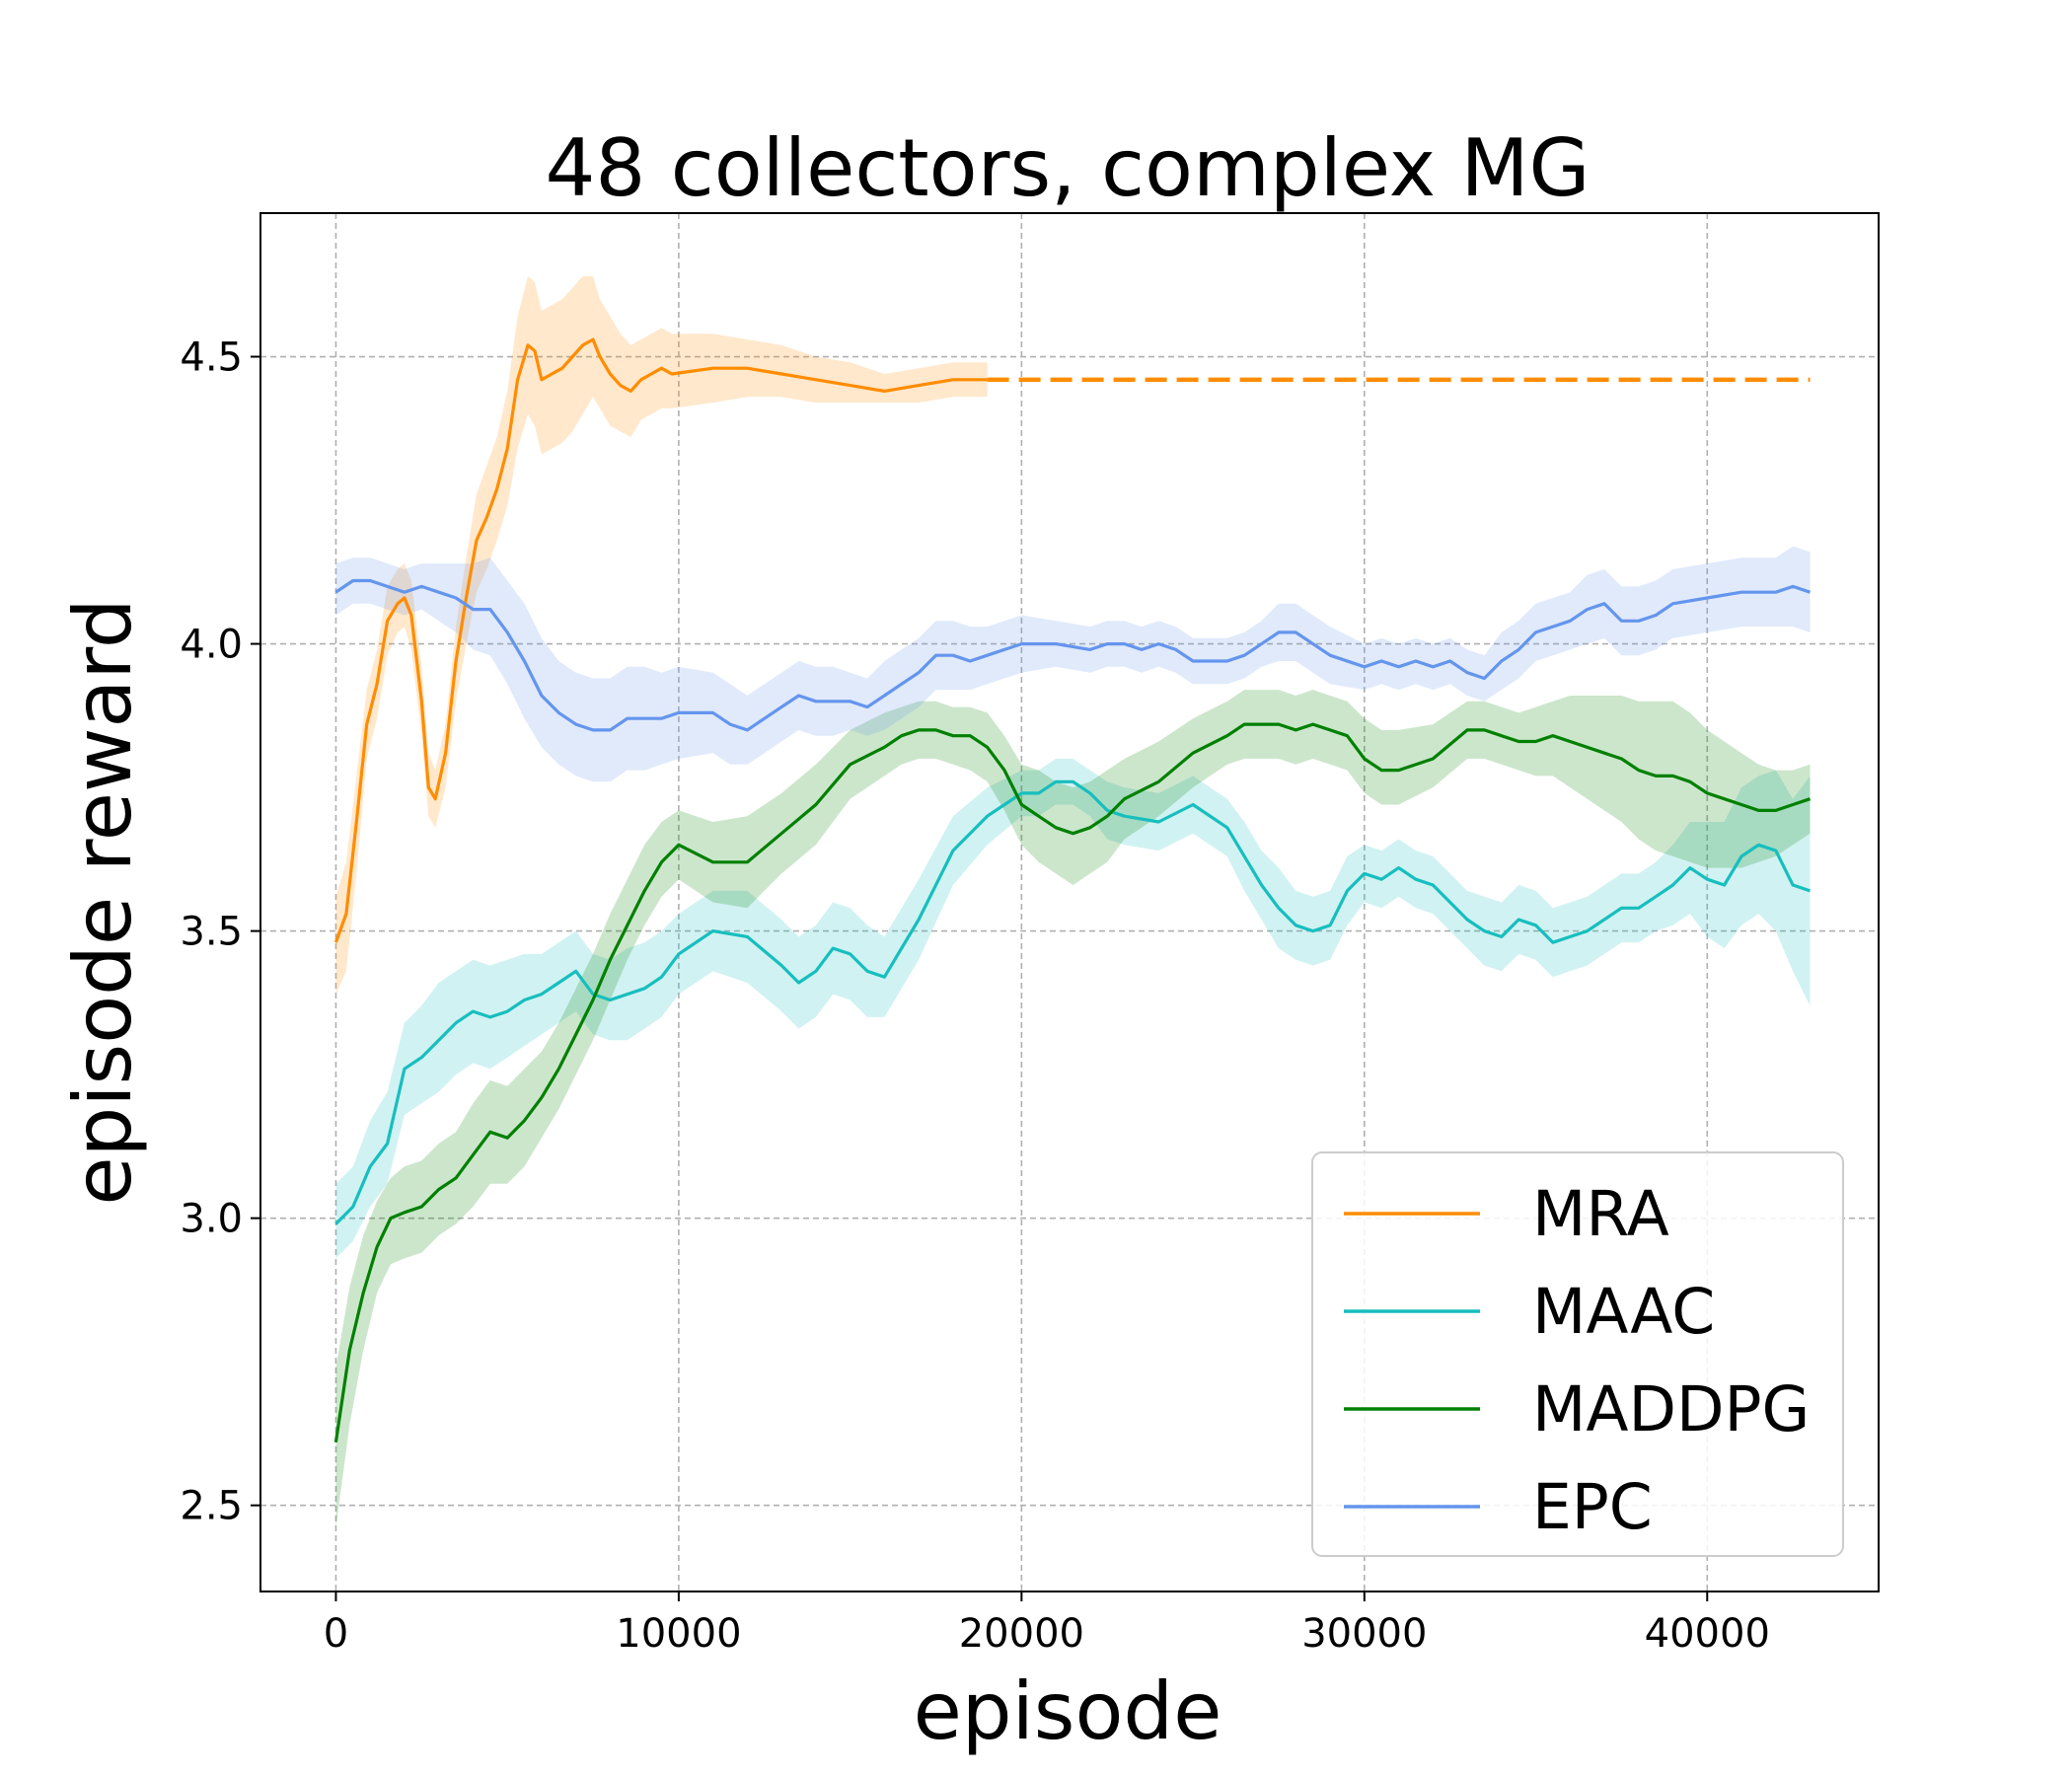  I want to click on epc-line, so click(1073, 655).